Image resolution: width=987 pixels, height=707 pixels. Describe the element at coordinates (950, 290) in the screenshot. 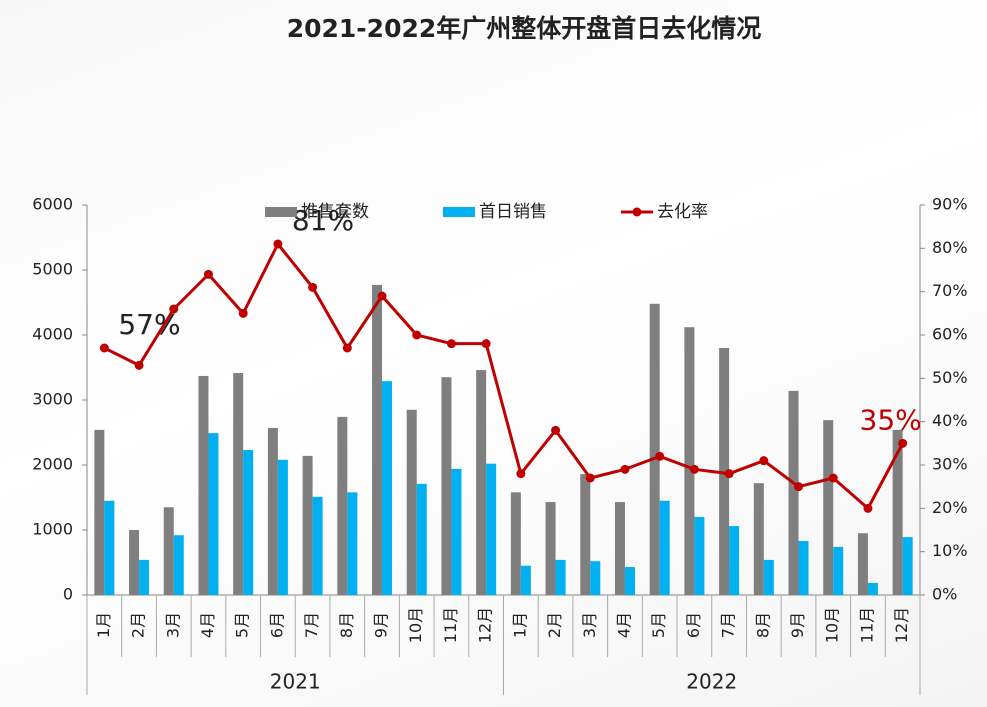

I see `y2-tick-label: 70%` at that location.